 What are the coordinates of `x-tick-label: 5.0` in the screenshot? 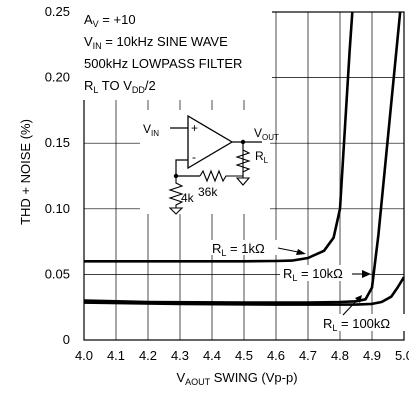 It's located at (402, 355).